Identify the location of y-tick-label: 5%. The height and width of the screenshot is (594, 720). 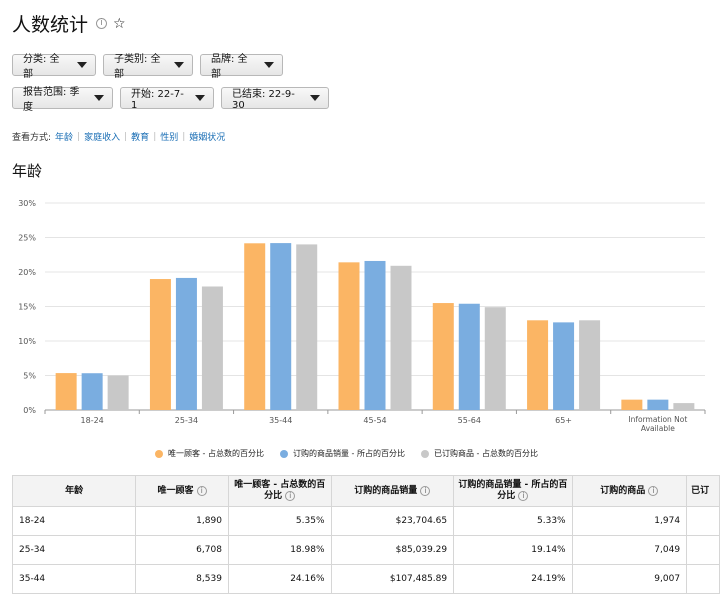
(29, 376).